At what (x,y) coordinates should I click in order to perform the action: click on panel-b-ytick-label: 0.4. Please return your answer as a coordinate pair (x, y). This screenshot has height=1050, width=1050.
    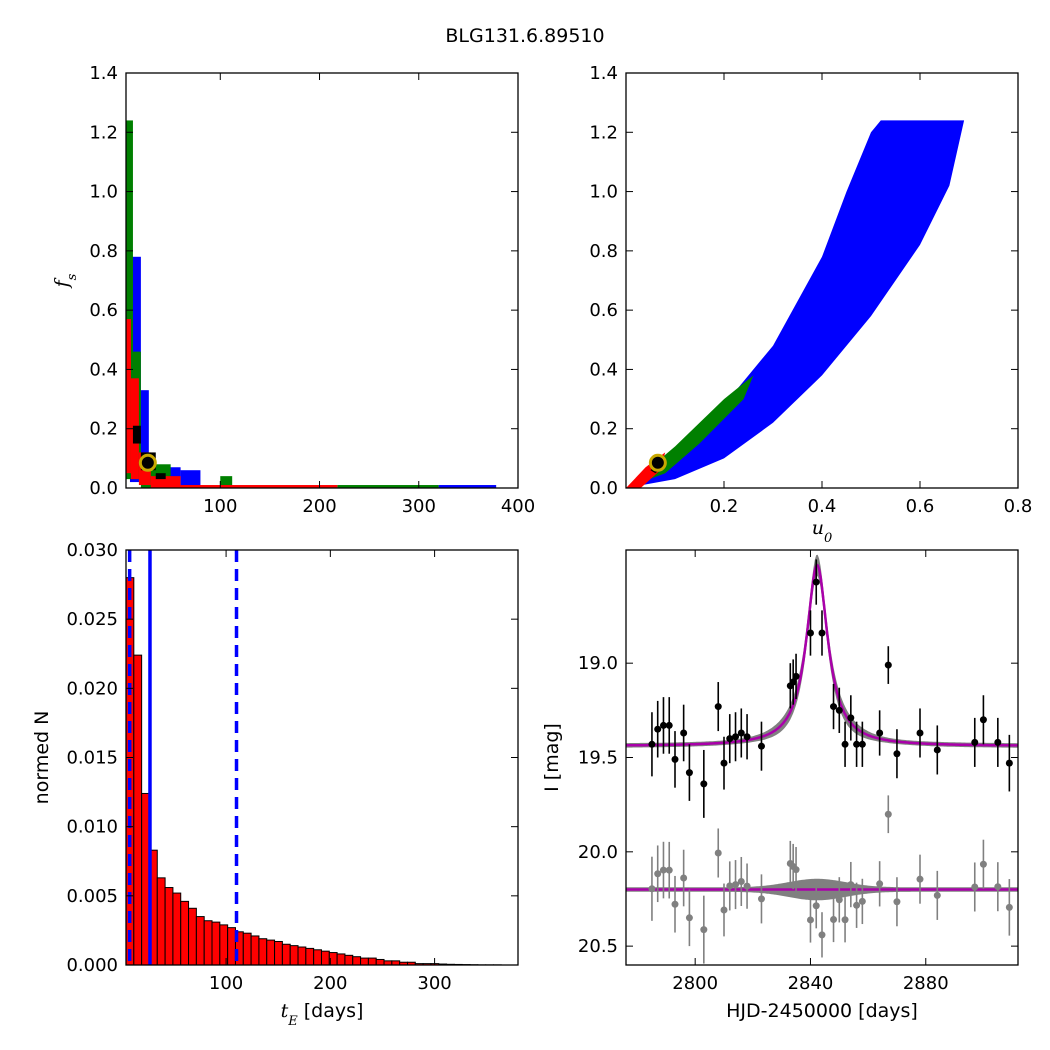
    Looking at the image, I should click on (603, 369).